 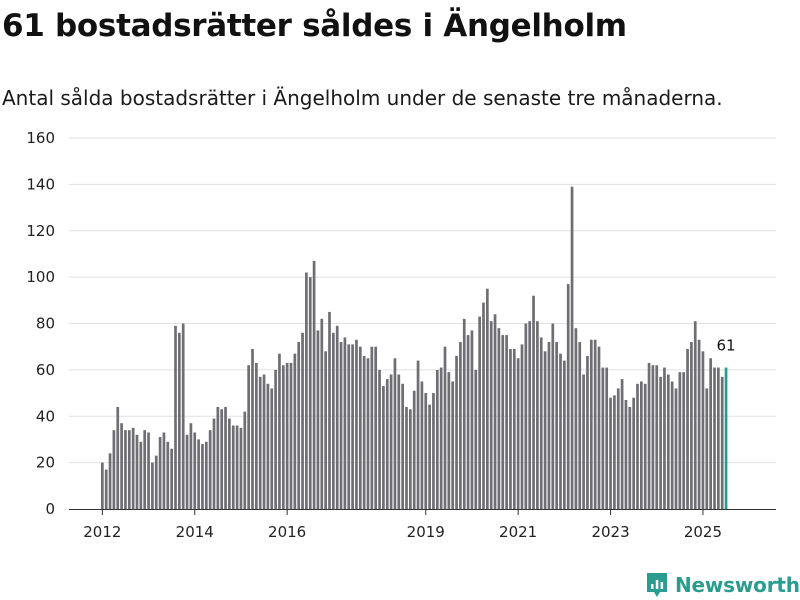 I want to click on brand-logo: Newsworthy, so click(x=722, y=585).